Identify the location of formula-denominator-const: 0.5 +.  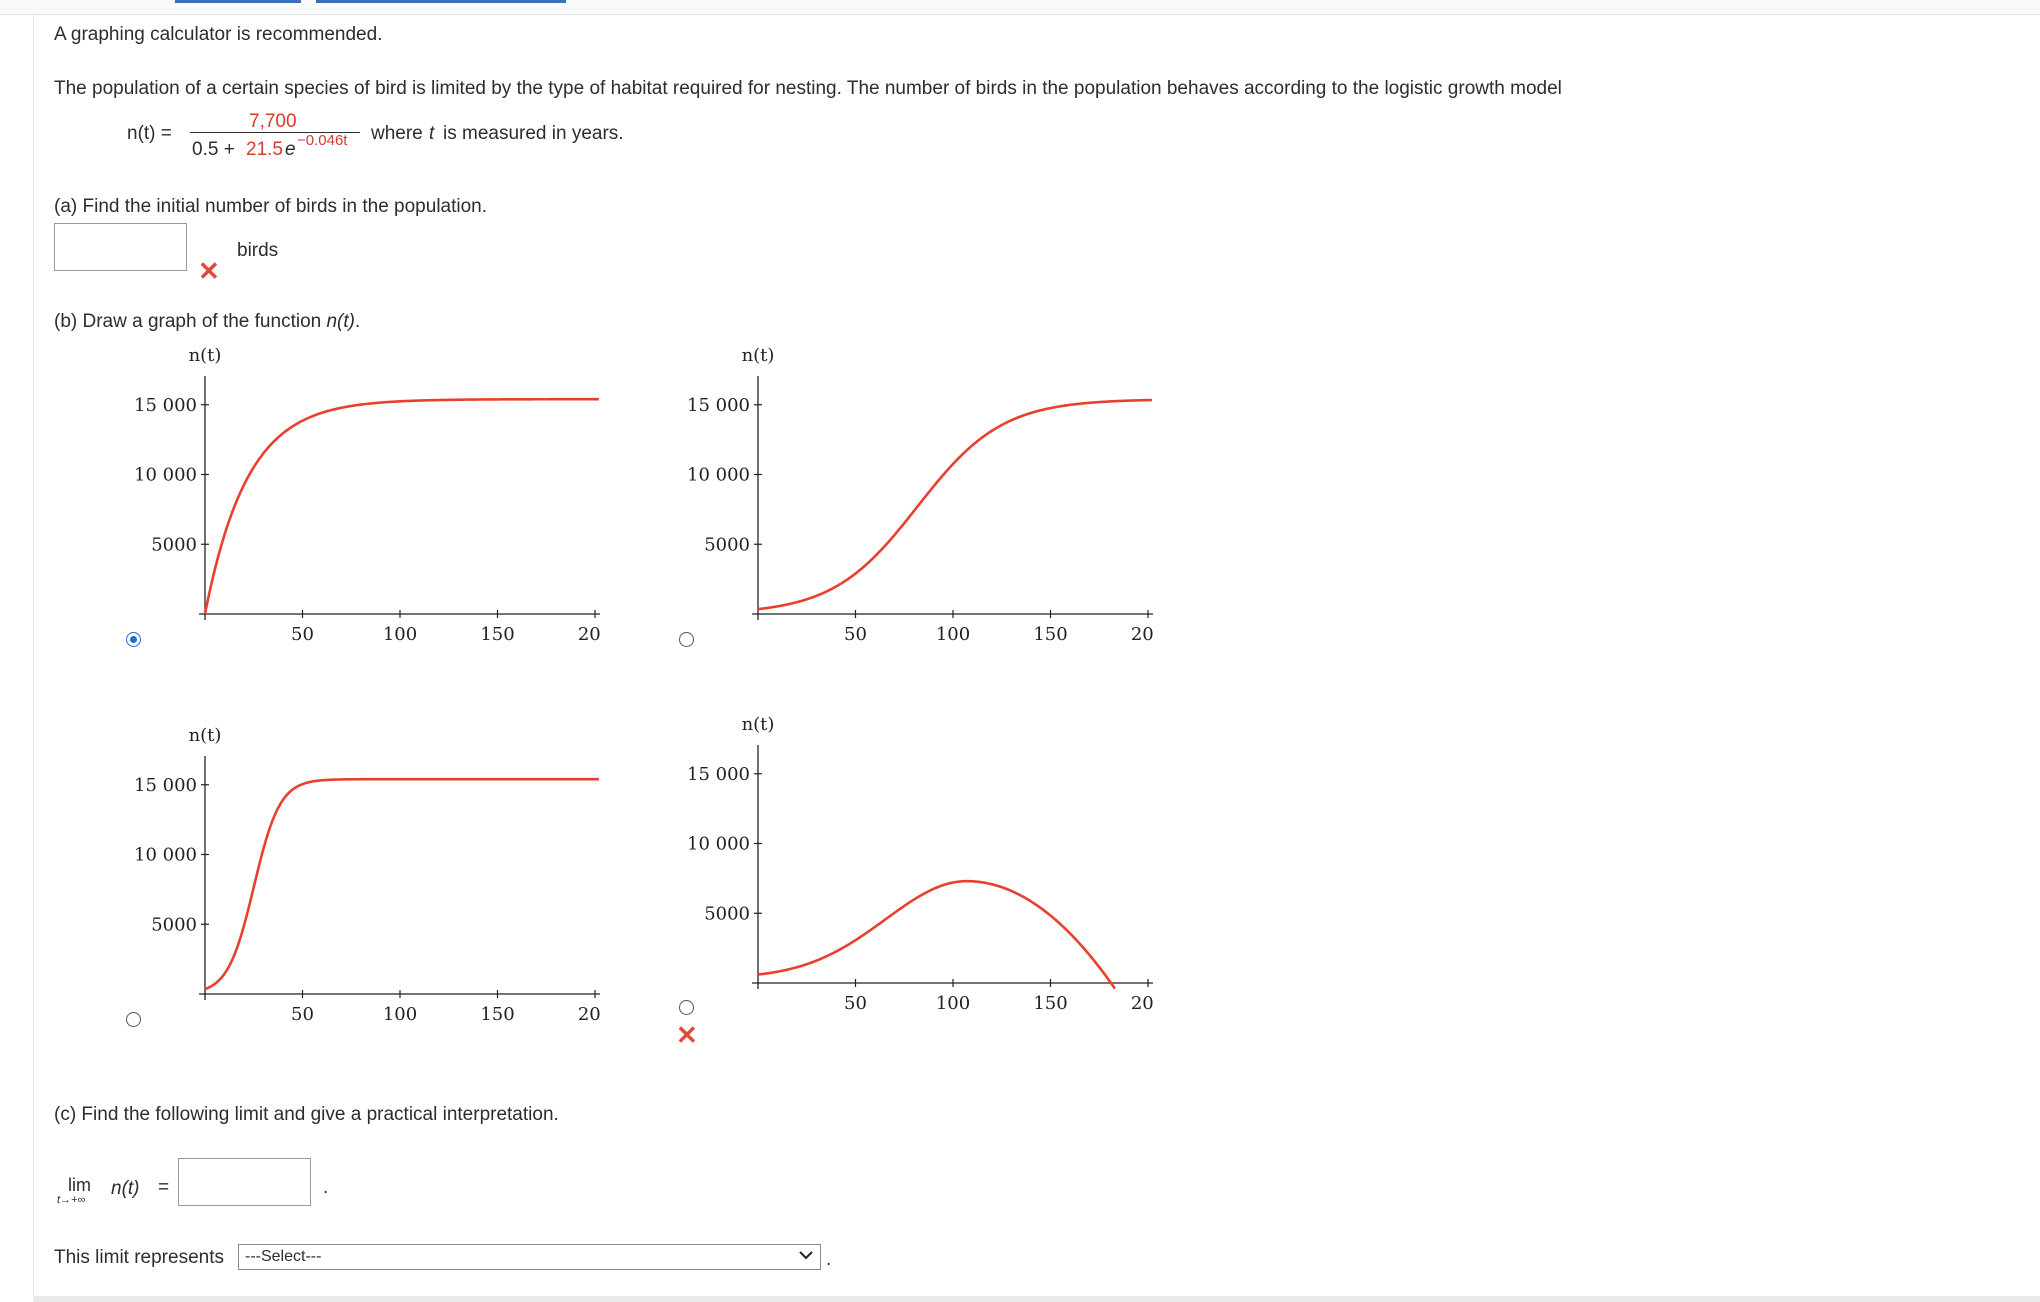
(213, 149).